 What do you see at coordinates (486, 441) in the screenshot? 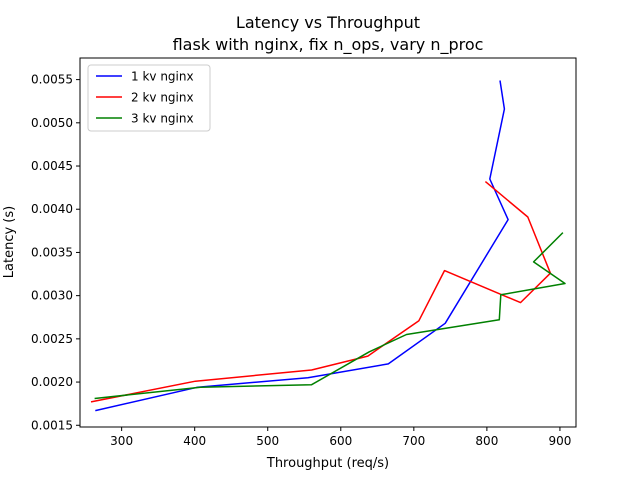
I see `x-tick-label: 800` at bounding box center [486, 441].